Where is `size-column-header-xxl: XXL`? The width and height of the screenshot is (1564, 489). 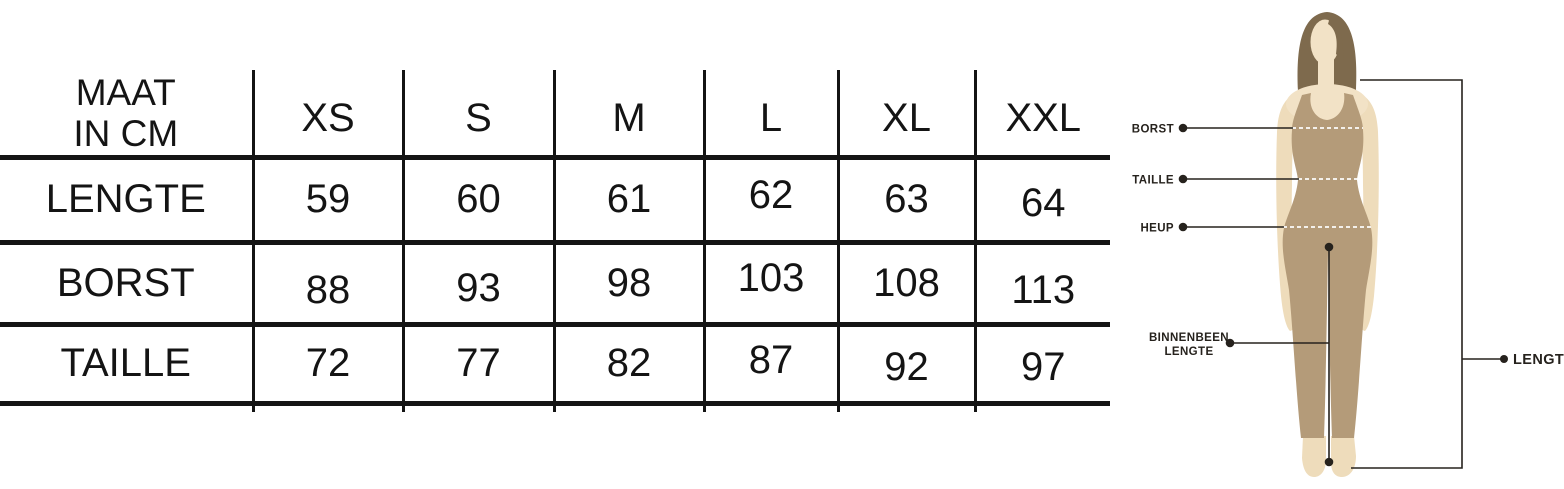 size-column-header-xxl: XXL is located at coordinates (1041, 115).